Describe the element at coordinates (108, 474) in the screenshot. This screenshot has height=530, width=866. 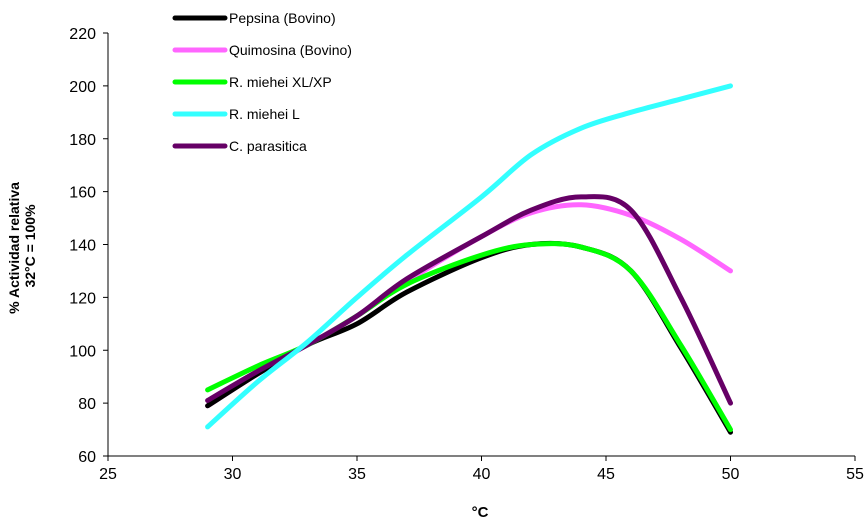
I see `x-tick-label: 25` at that location.